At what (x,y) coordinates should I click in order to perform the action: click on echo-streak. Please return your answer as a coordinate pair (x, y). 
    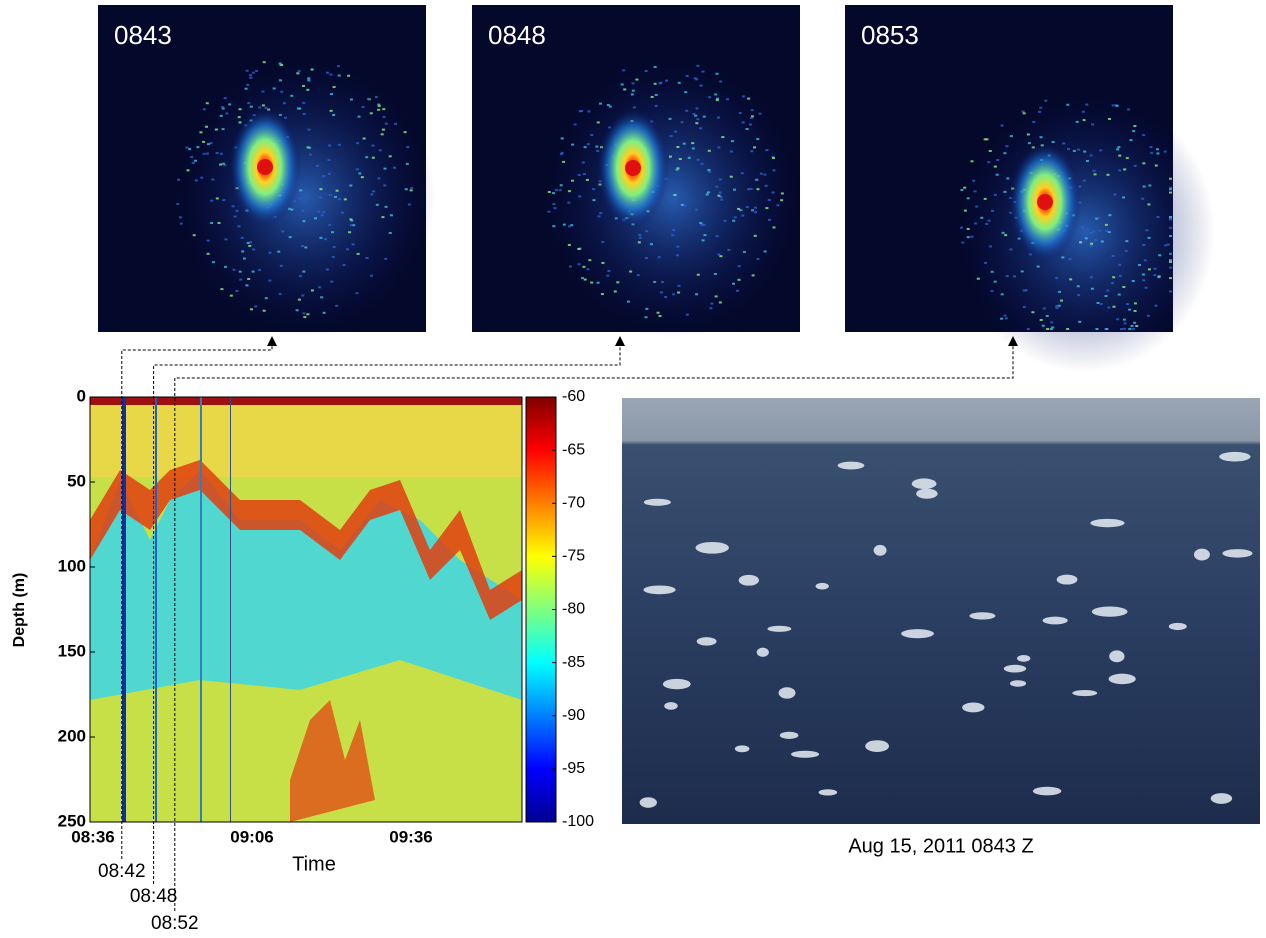
    Looking at the image, I should click on (124, 609).